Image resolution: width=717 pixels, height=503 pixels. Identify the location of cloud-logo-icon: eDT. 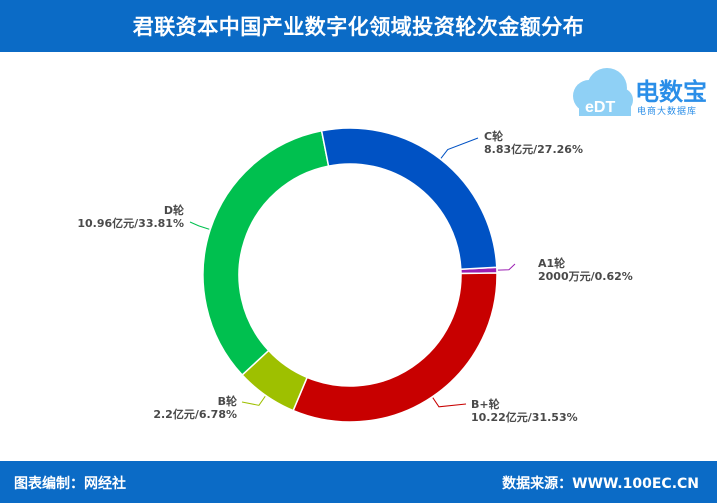
(603, 92).